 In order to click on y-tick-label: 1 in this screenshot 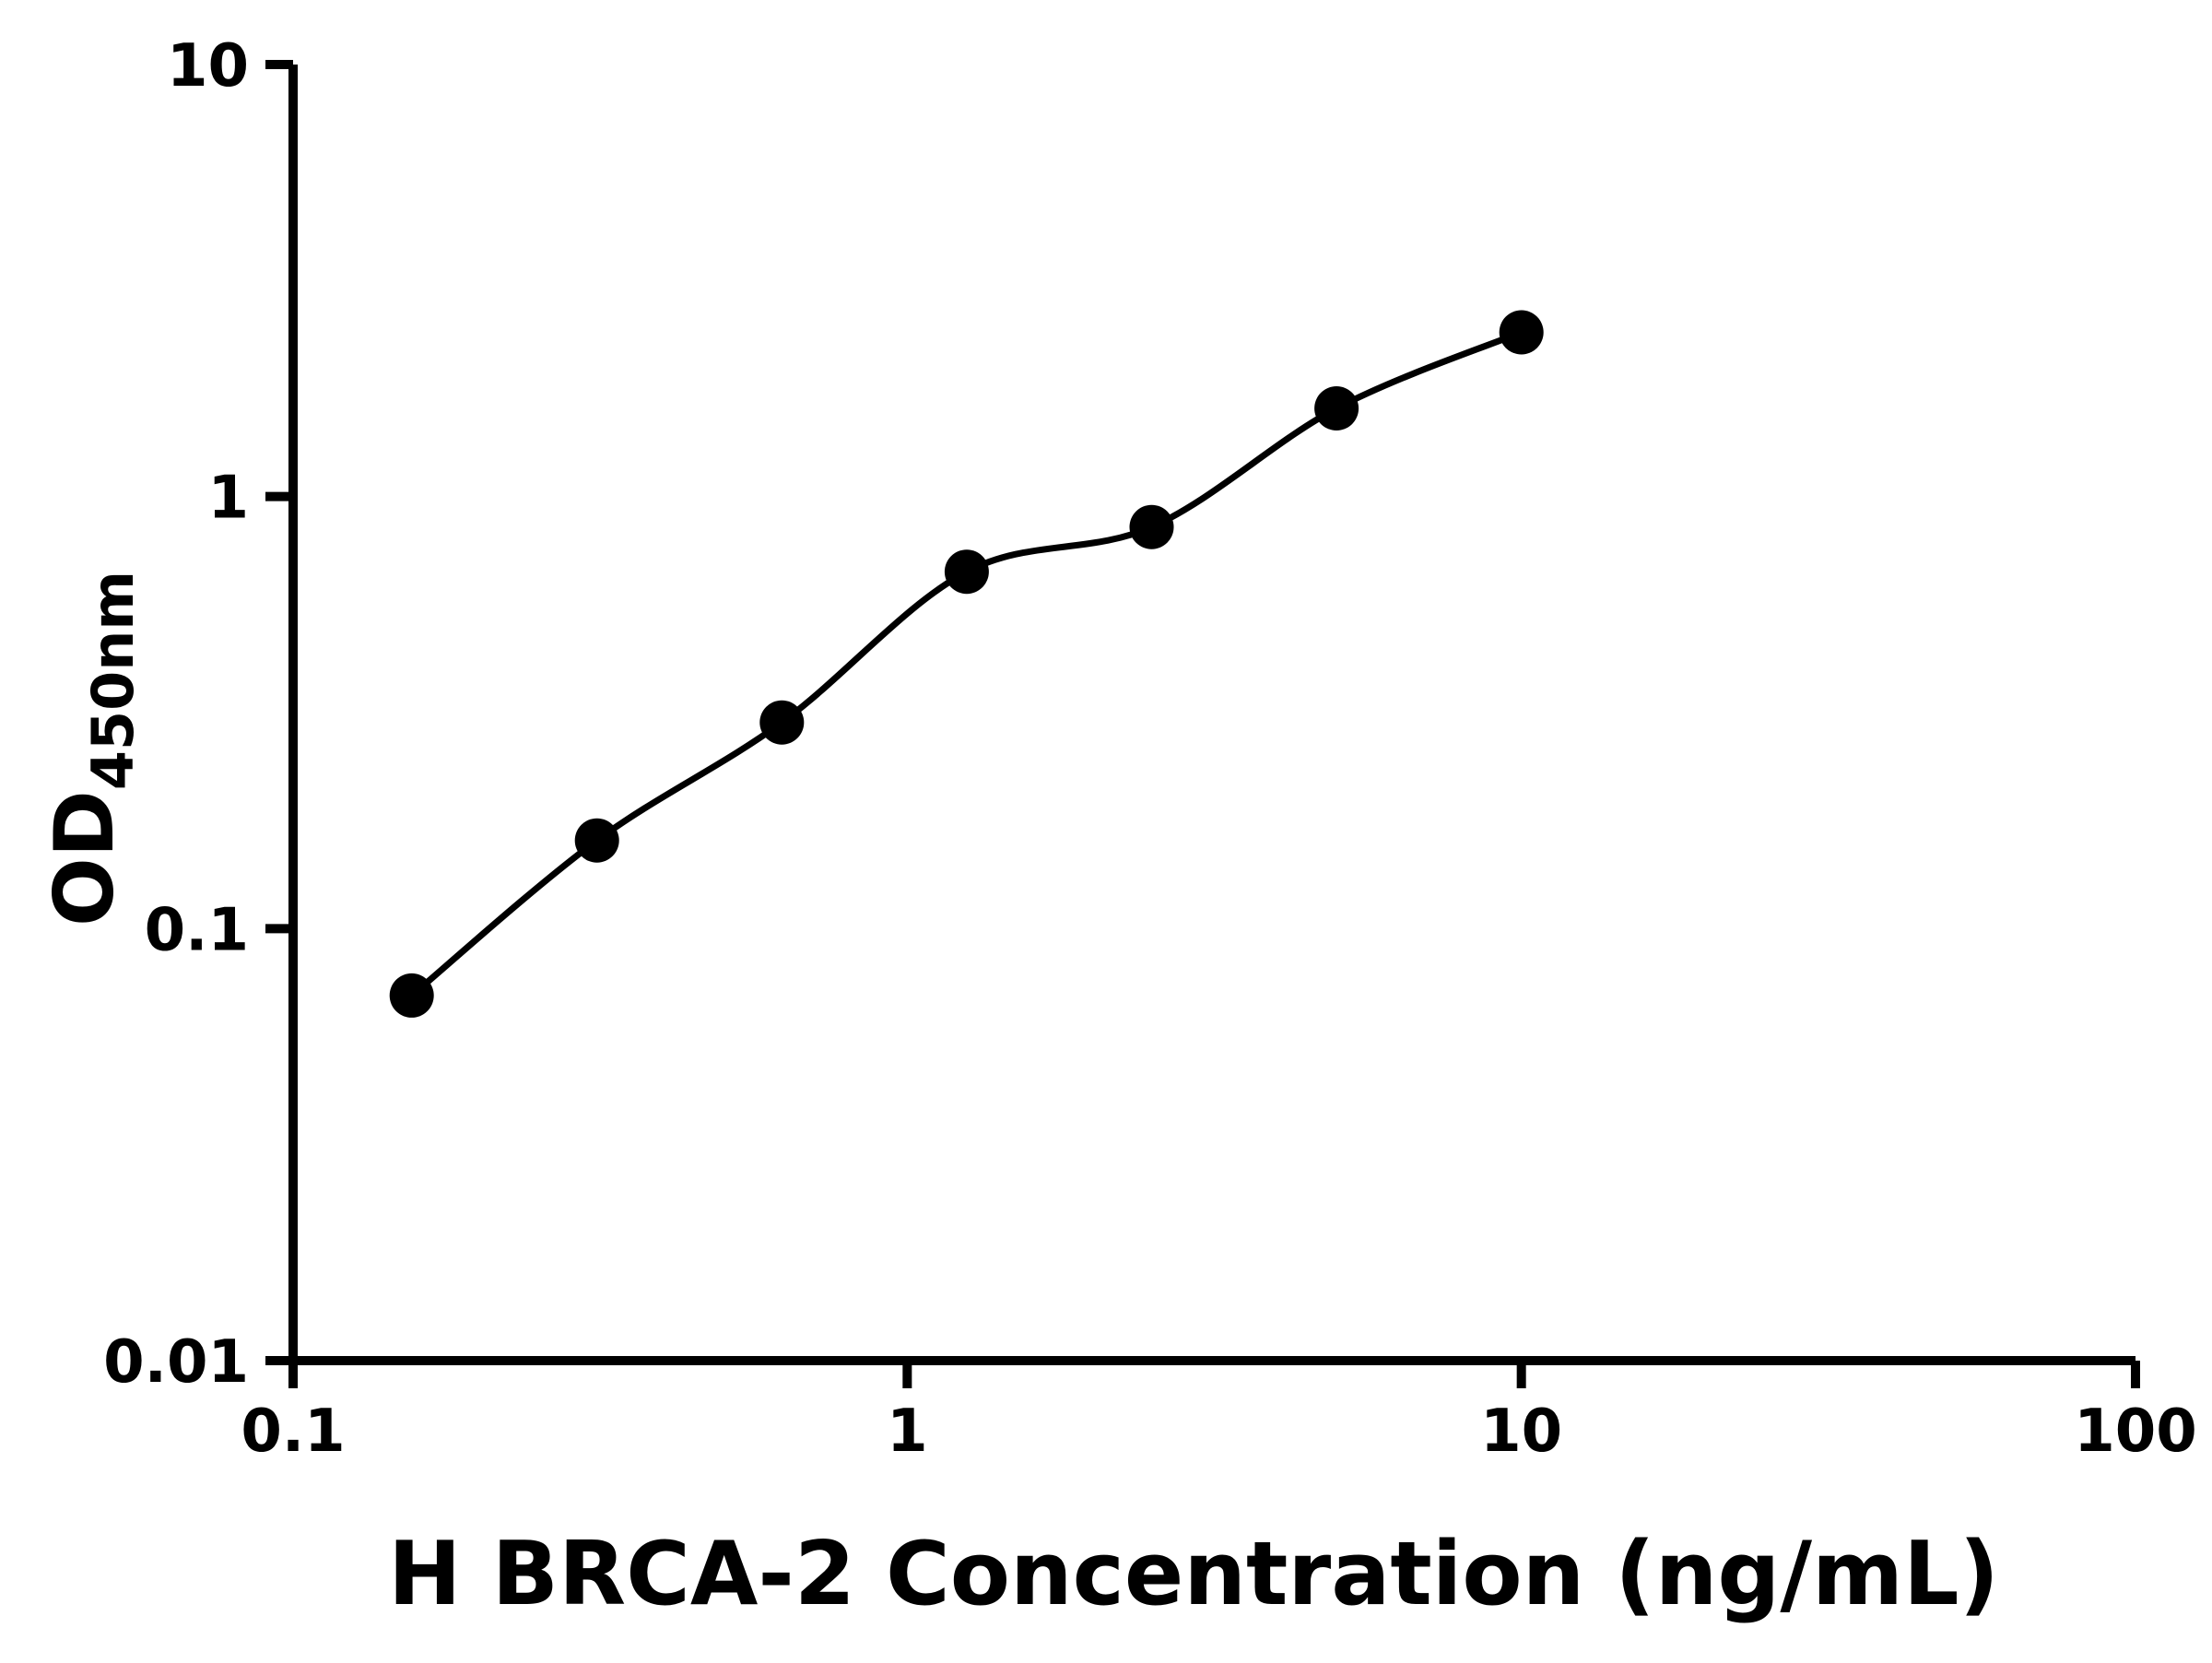, I will do `click(228, 499)`.